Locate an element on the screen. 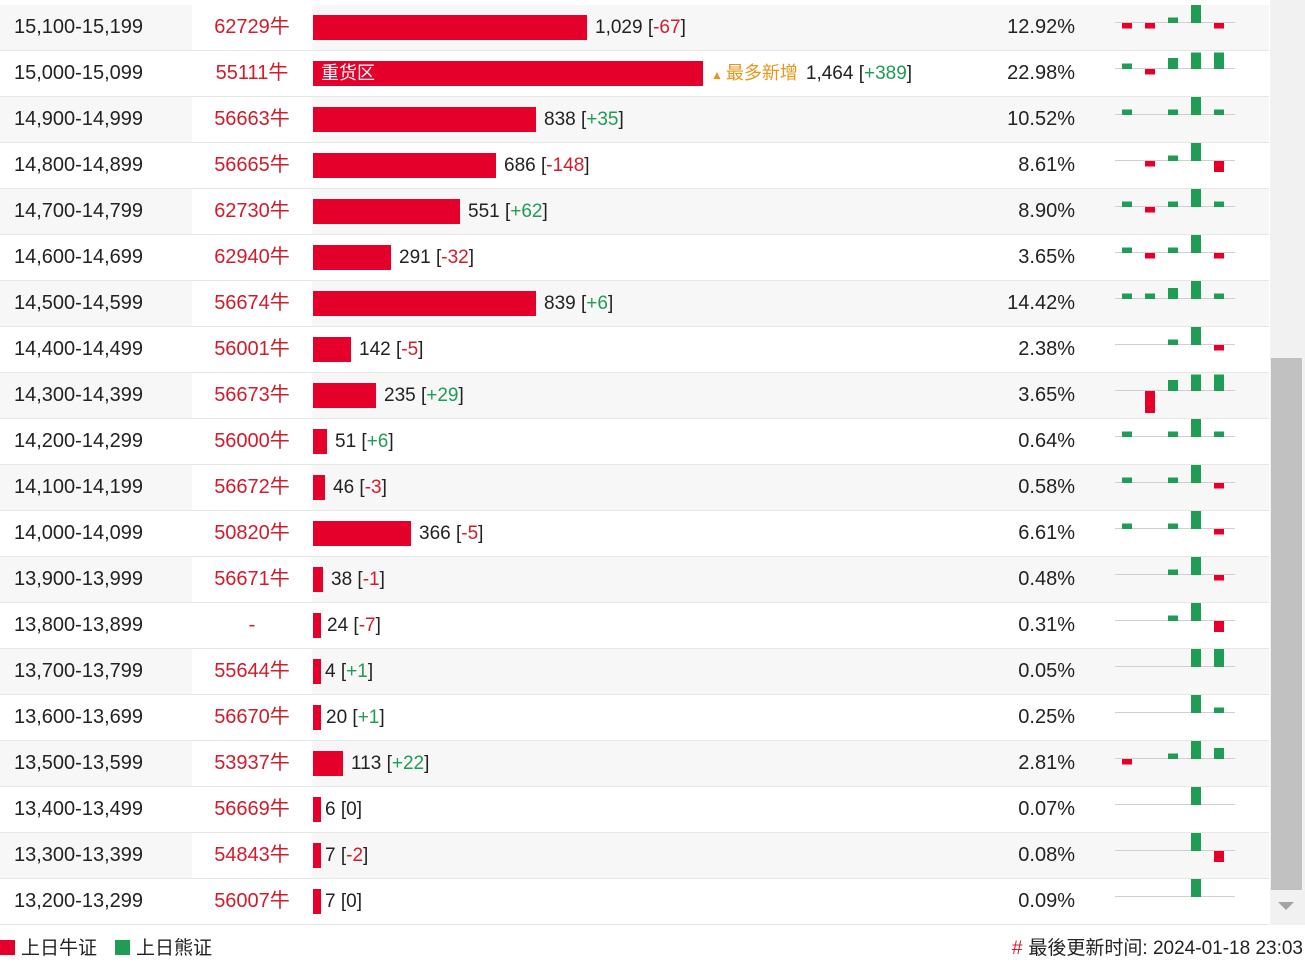  table-row: 14,500-14,599 56674牛 839 [+6] 14.42% is located at coordinates (634, 304).